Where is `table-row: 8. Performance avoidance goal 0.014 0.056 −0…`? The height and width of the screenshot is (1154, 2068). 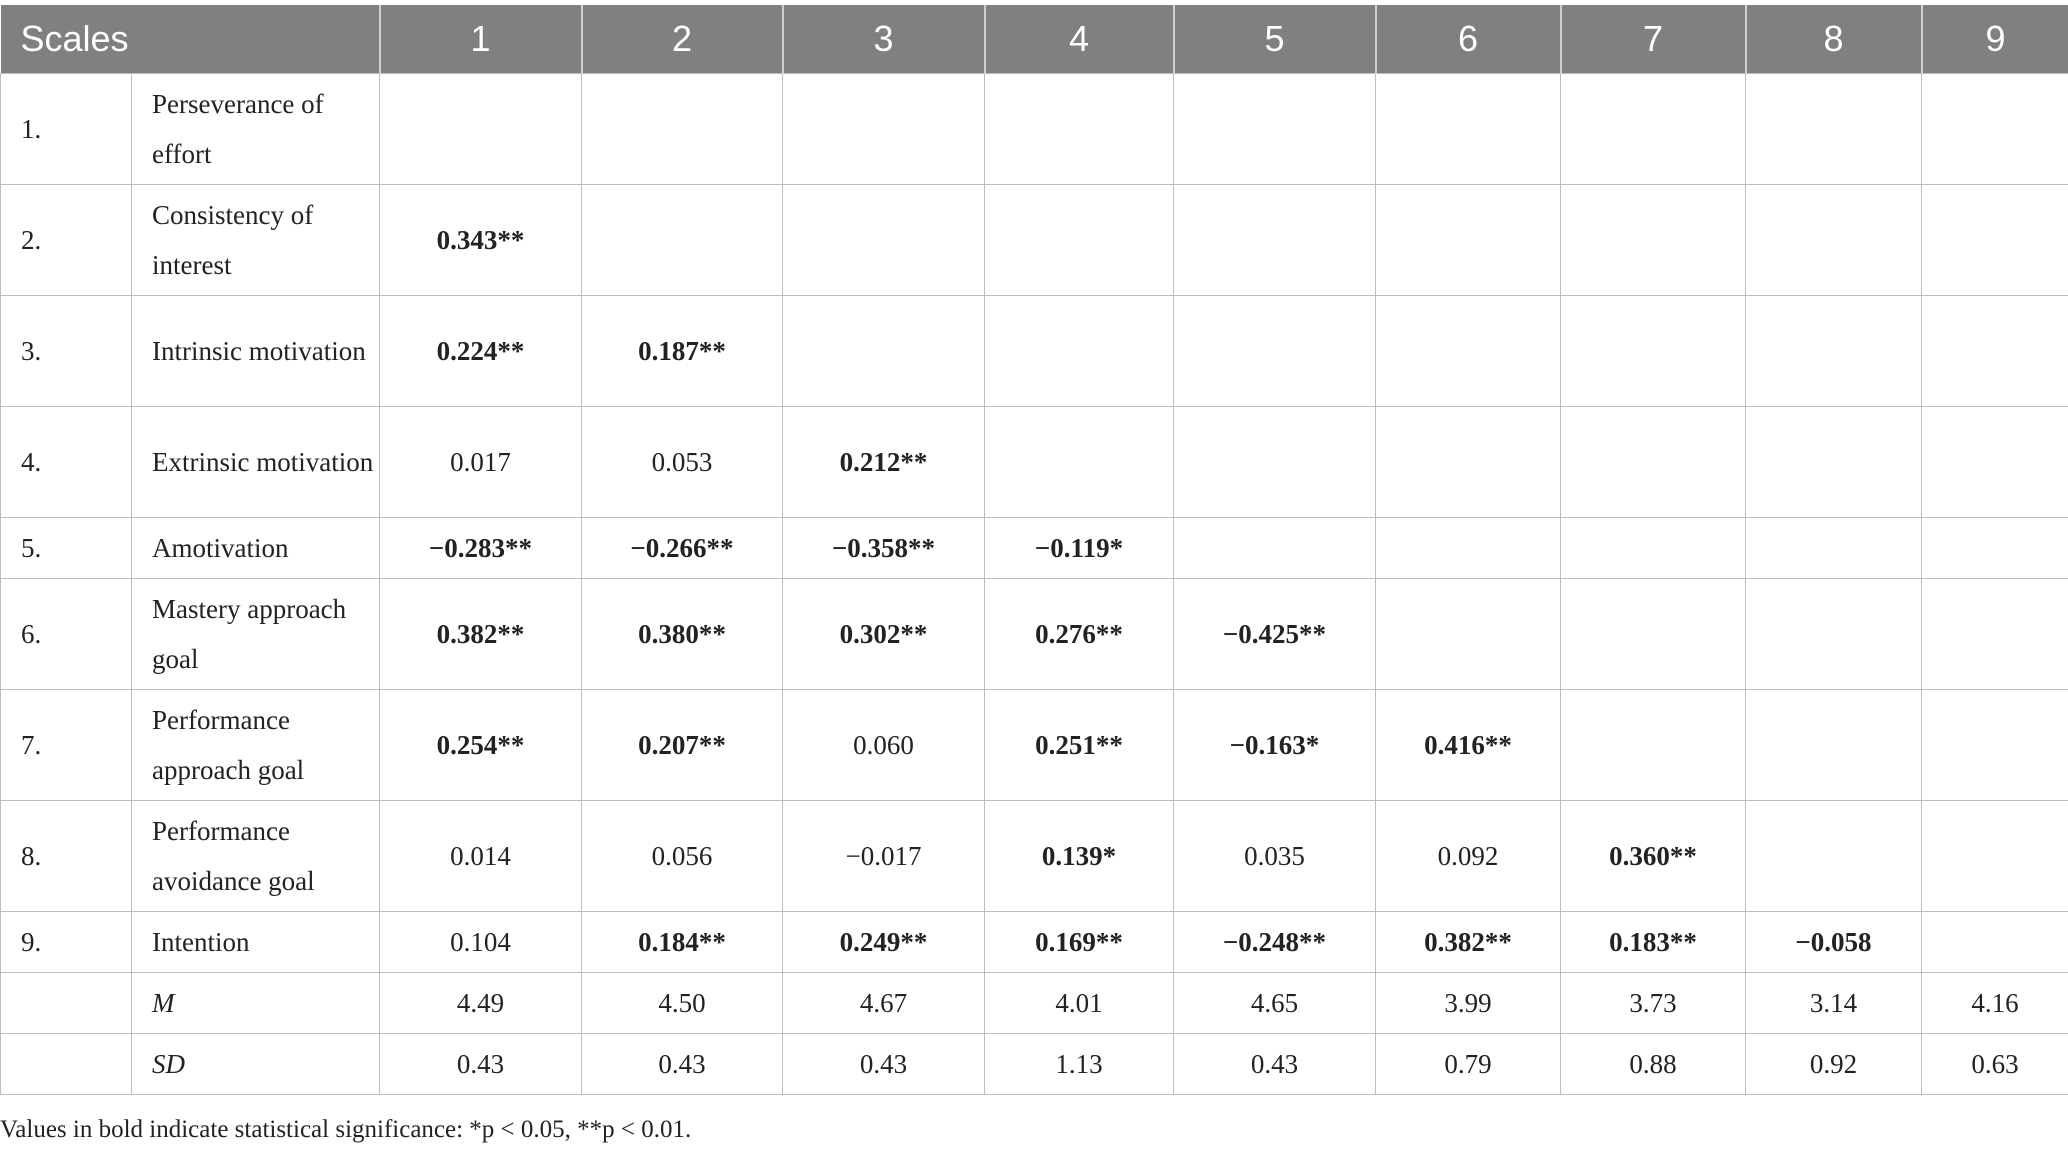 table-row: 8. Performance avoidance goal 0.014 0.056 −0… is located at coordinates (1034, 856).